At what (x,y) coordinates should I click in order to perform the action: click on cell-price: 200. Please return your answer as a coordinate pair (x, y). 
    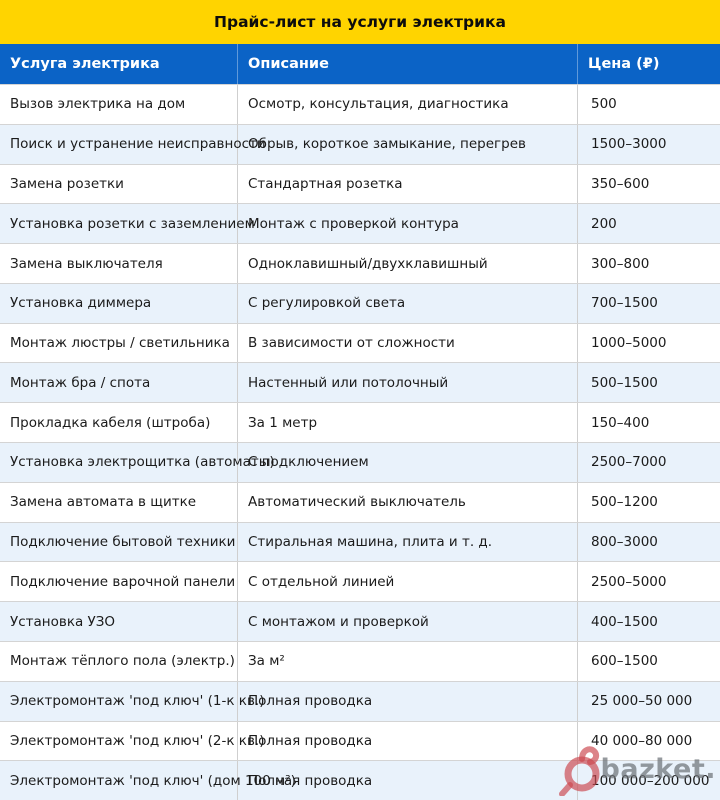
    Looking at the image, I should click on (604, 223).